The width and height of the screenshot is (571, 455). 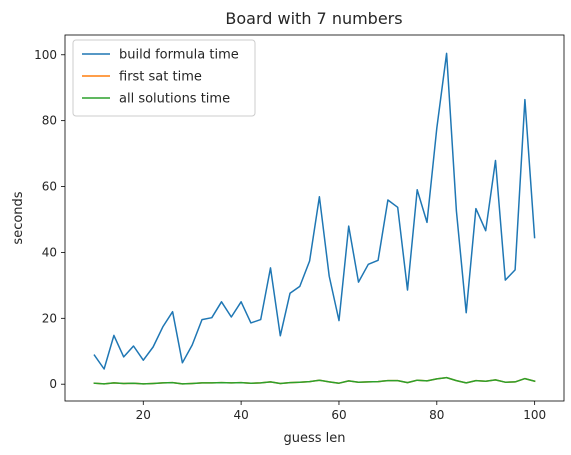 What do you see at coordinates (143, 415) in the screenshot?
I see `x-tick-label: 20` at bounding box center [143, 415].